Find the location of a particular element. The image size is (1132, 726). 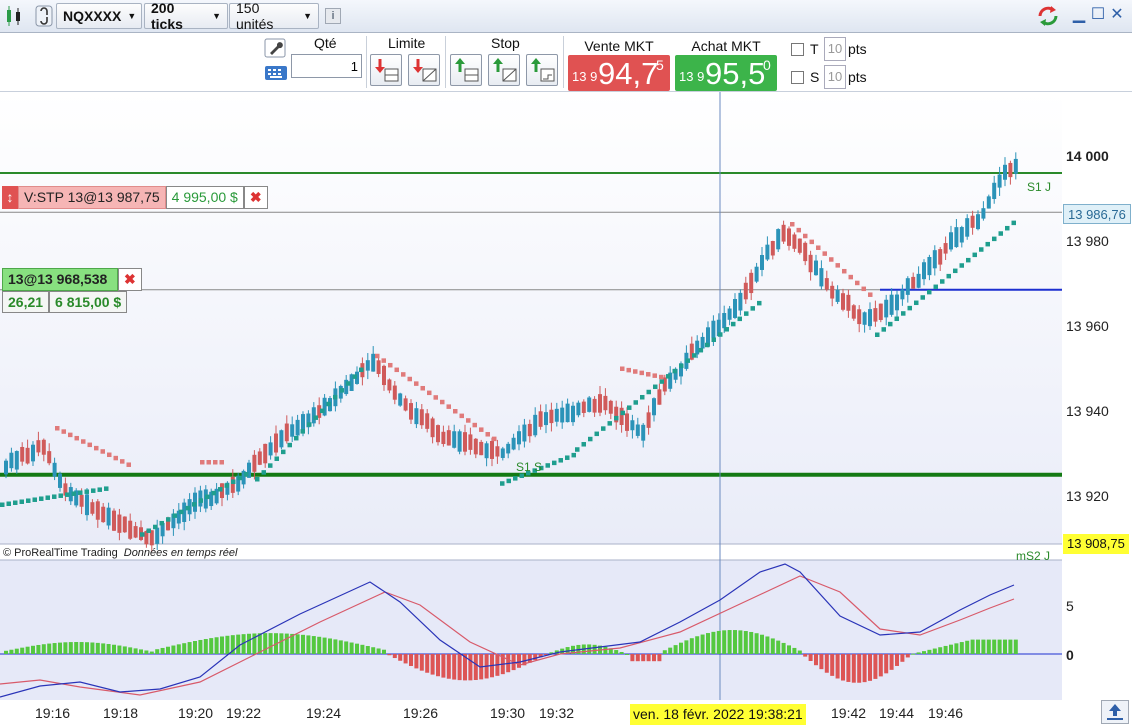

stop-order-tag: ↕ V:STP 13@13 987,75 4 995,00 $ ✖ is located at coordinates (135, 197).